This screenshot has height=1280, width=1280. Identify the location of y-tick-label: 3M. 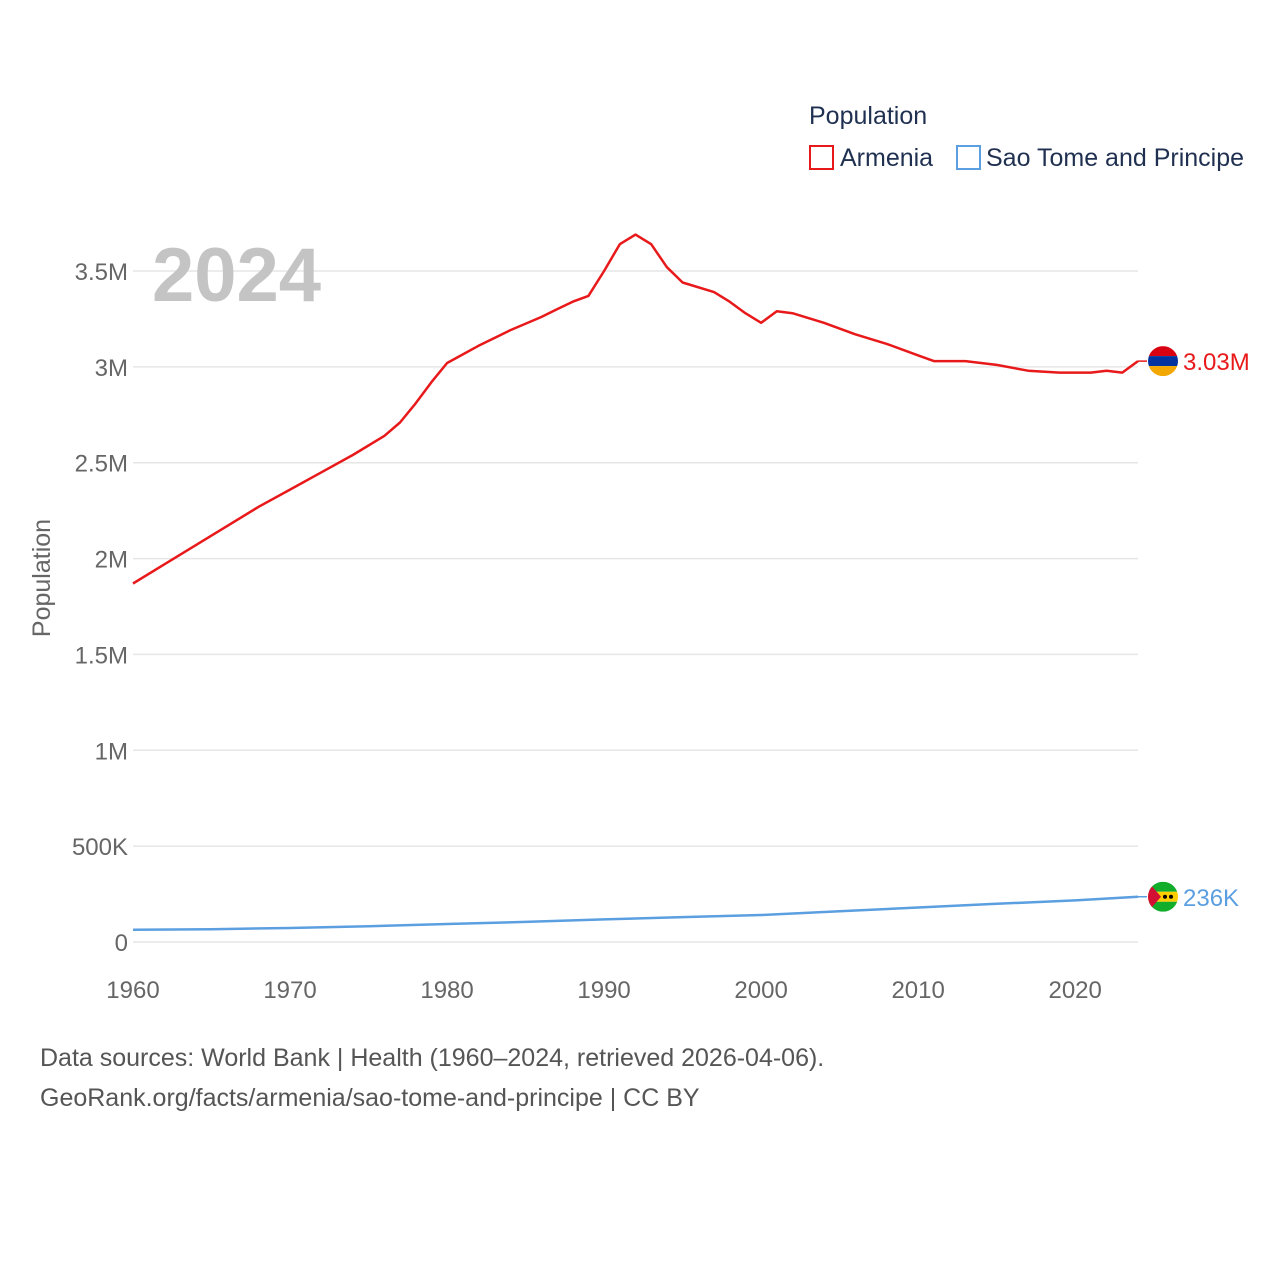
(111, 368).